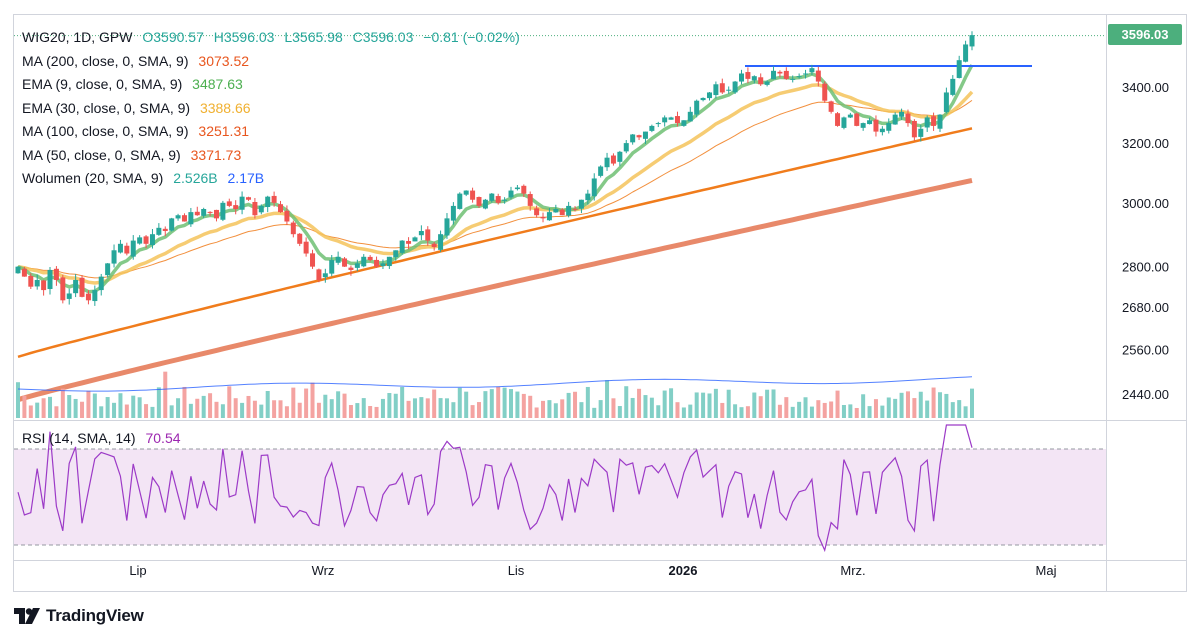  Describe the element at coordinates (313, 37) in the screenshot. I see `low-value: L3565.98` at that location.